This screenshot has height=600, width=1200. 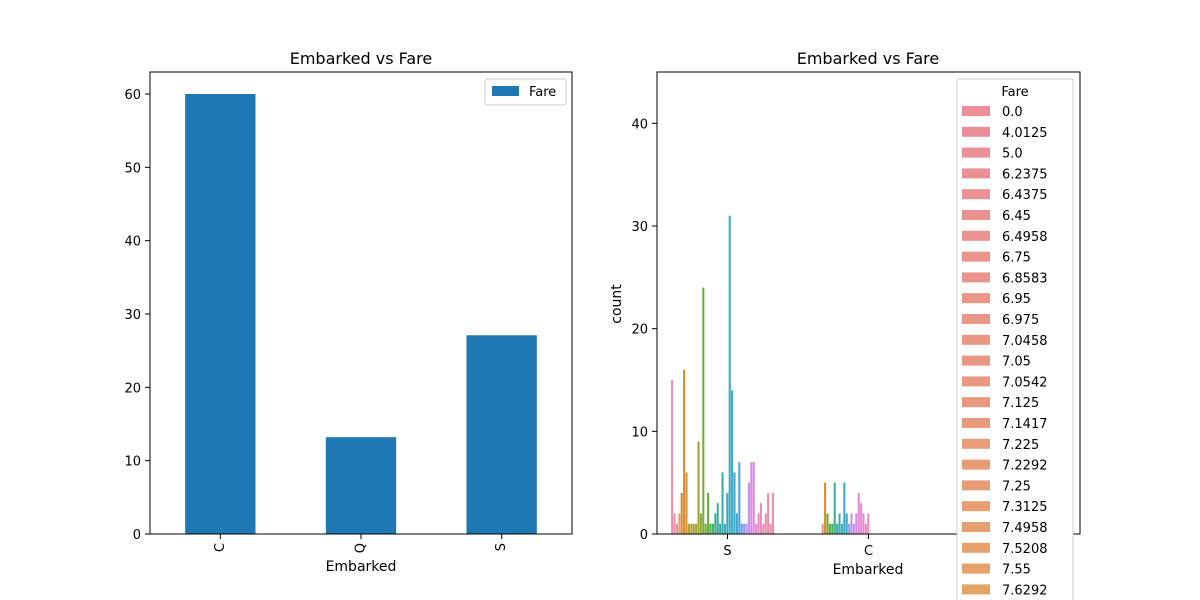 What do you see at coordinates (1025, 590) in the screenshot?
I see `right-legend-label: 7.6292` at bounding box center [1025, 590].